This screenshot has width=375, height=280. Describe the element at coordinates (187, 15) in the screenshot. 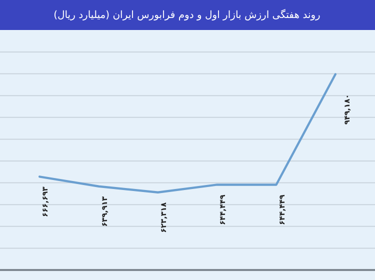

I see `chart-title: روند هفتگی ارزش بازار اول و دوم فرابورس ایران (میلیارد ریال)` at that location.